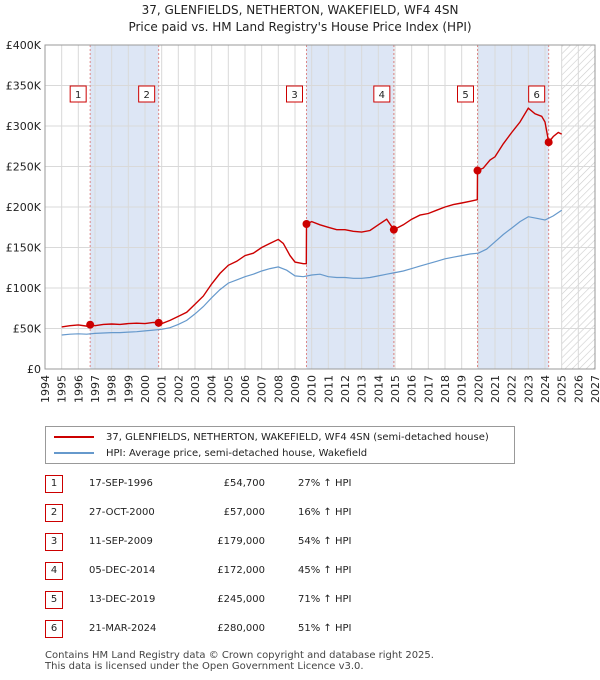 The height and width of the screenshot is (680, 600). I want to click on x-tick-label: 2013, so click(362, 389).